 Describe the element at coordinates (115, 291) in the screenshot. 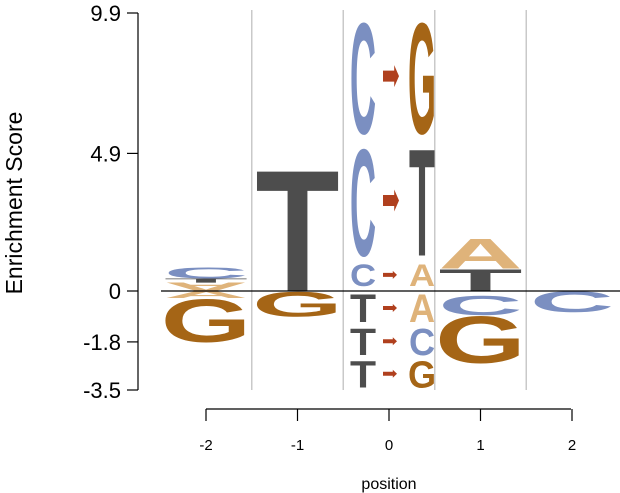

I see `y-tick-label: 0` at that location.